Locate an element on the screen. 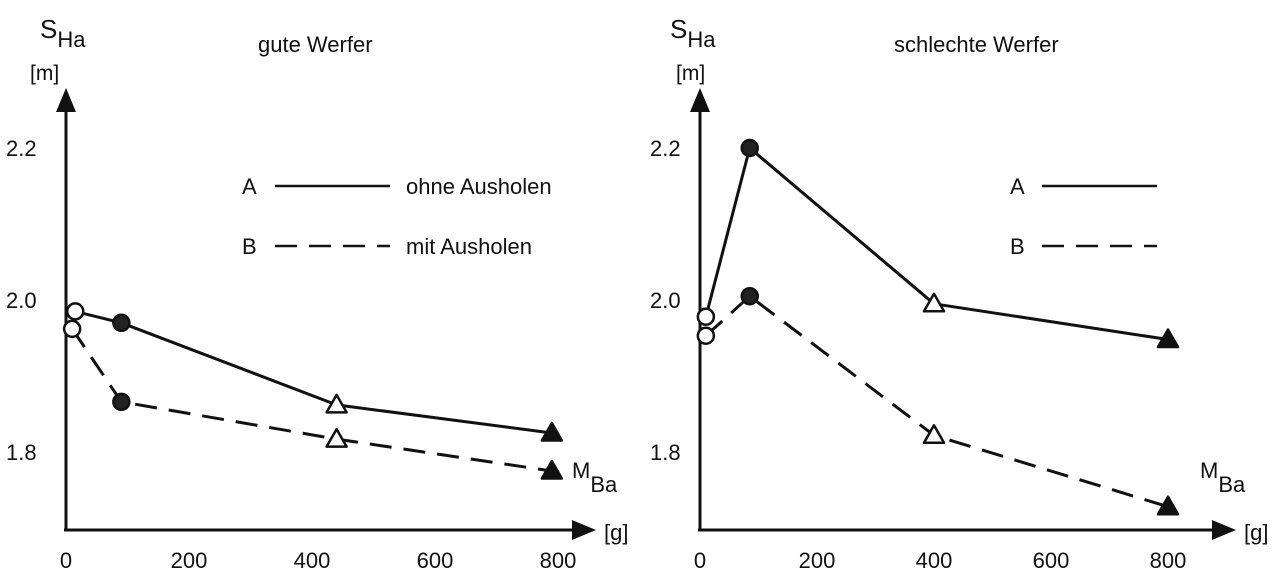 This screenshot has width=1287, height=575. chart-title: schlechte Werfer is located at coordinates (976, 44).